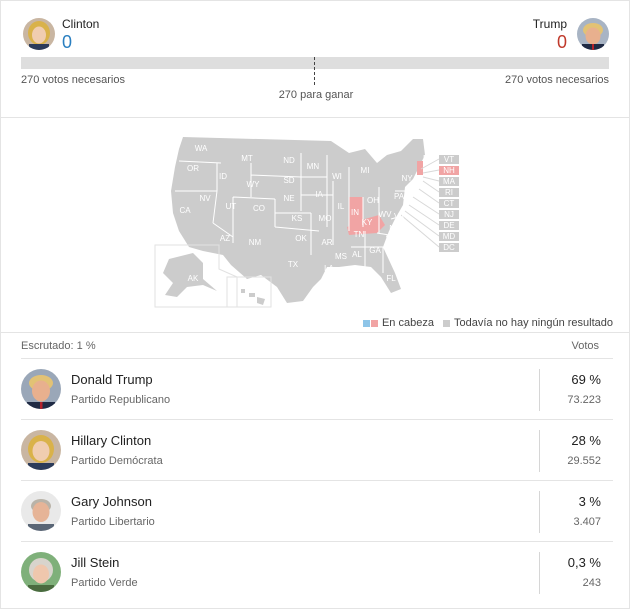 Image resolution: width=630 pixels, height=609 pixels. What do you see at coordinates (73, 80) in the screenshot?
I see `clinton-votes-needed: 270 votos necesarios` at bounding box center [73, 80].